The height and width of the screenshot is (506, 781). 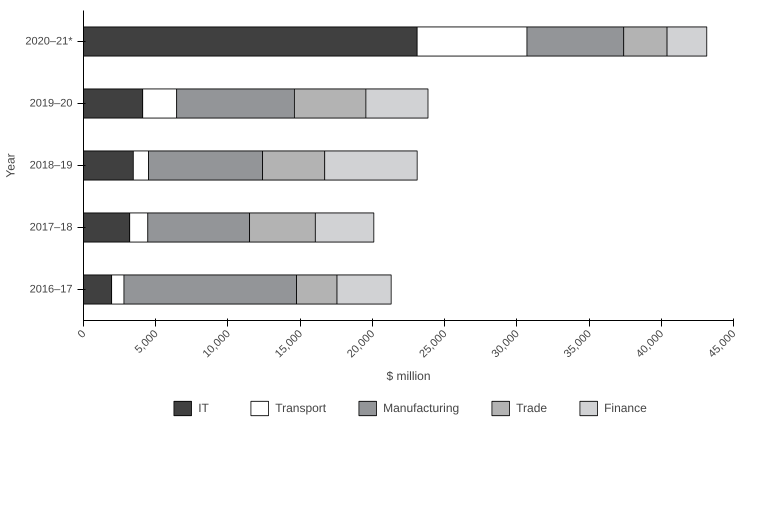 I want to click on y-tick-label: 2019–20, so click(x=51, y=104).